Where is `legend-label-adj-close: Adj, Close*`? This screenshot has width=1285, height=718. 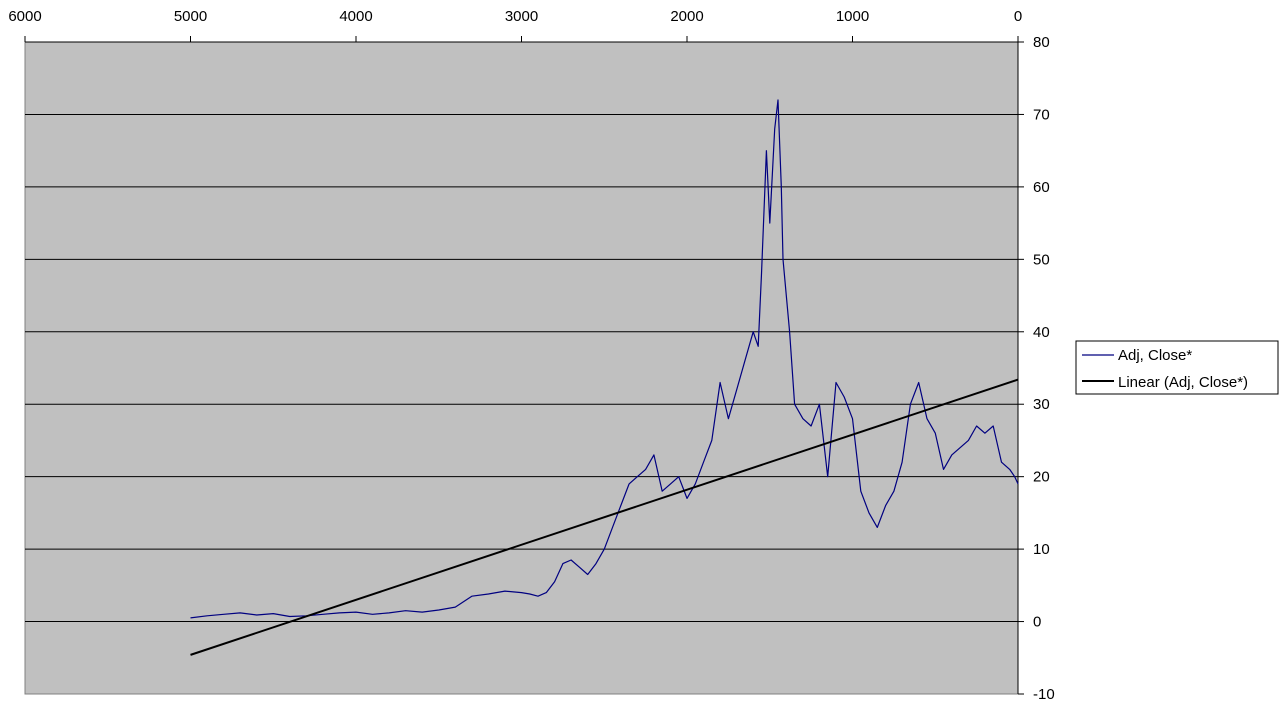
legend-label-adj-close: Adj, Close* is located at coordinates (1155, 355).